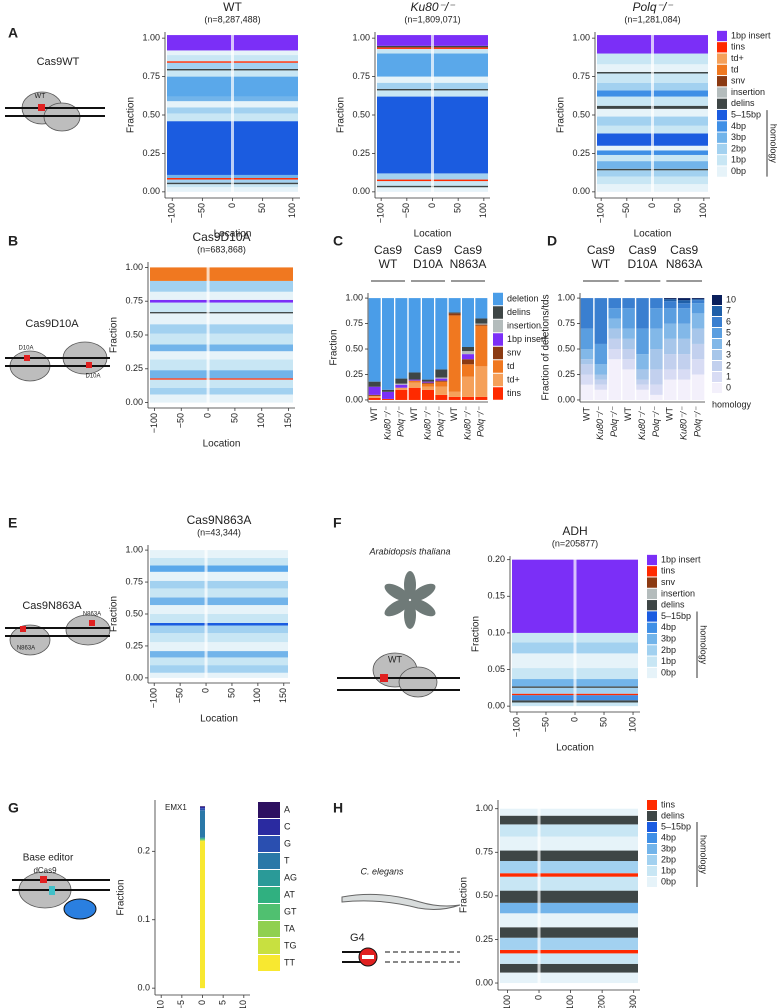 The image size is (781, 1008). Describe the element at coordinates (357, 938) in the screenshot. I see `diagram-label: G4` at that location.